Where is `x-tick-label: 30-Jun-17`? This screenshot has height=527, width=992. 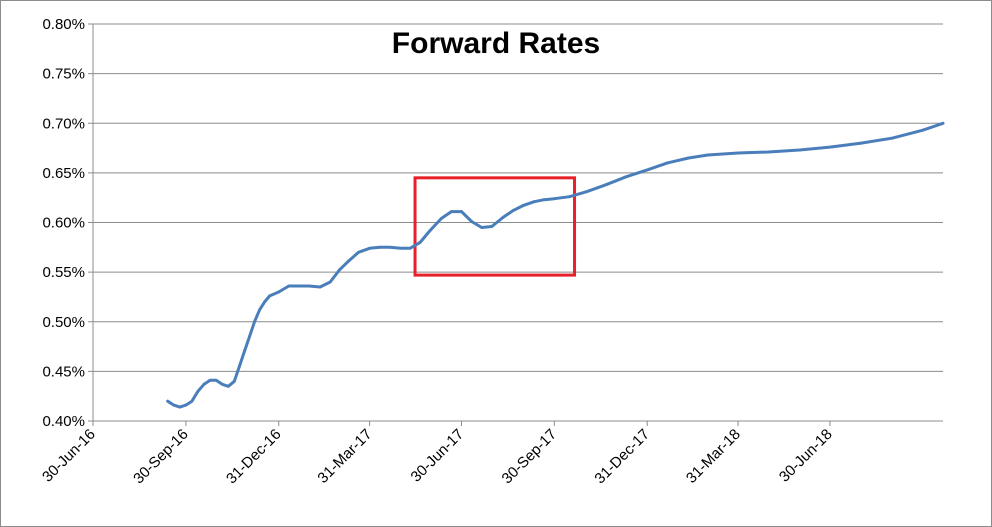 x-tick-label: 30-Jun-17 is located at coordinates (438, 456).